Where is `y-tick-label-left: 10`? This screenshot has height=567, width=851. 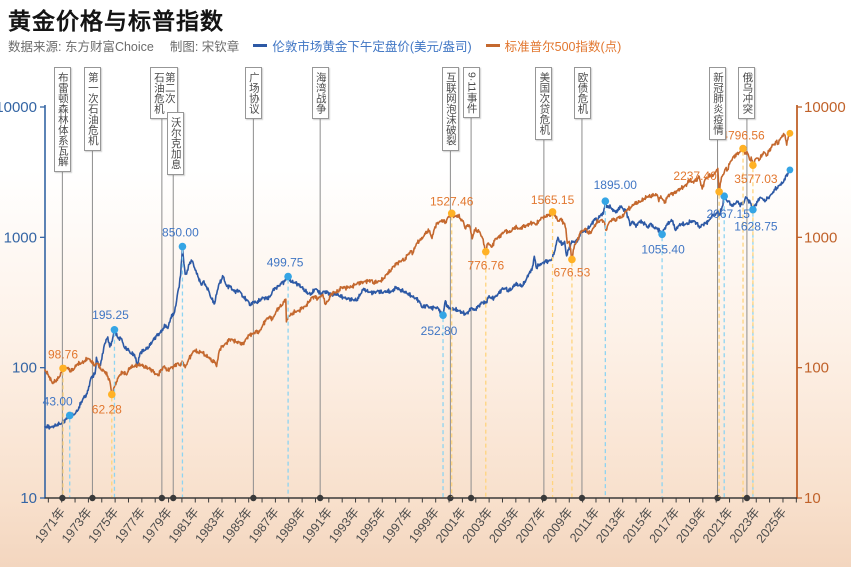 y-tick-label-left: 10 is located at coordinates (28, 498).